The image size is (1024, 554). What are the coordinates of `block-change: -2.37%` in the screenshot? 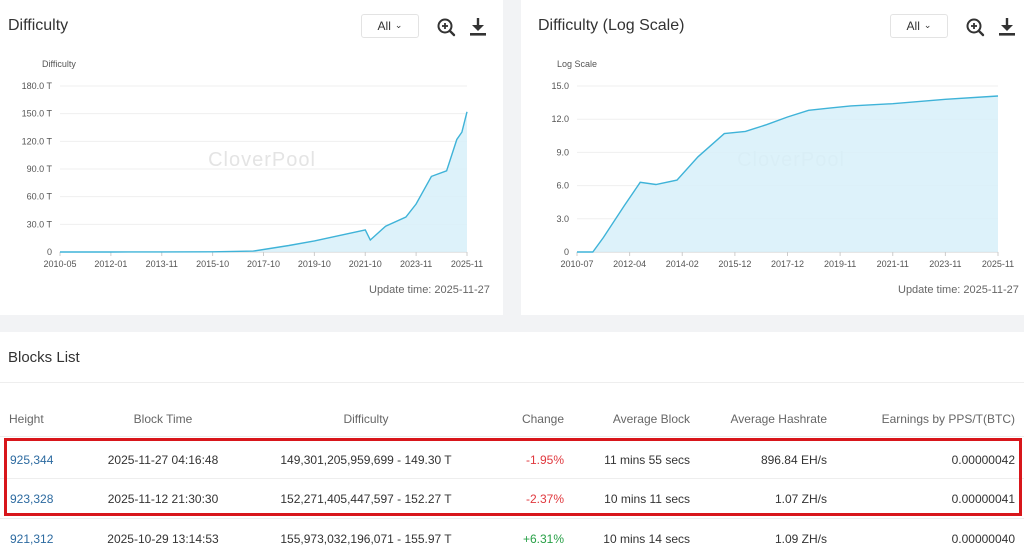 It's located at (544, 499).